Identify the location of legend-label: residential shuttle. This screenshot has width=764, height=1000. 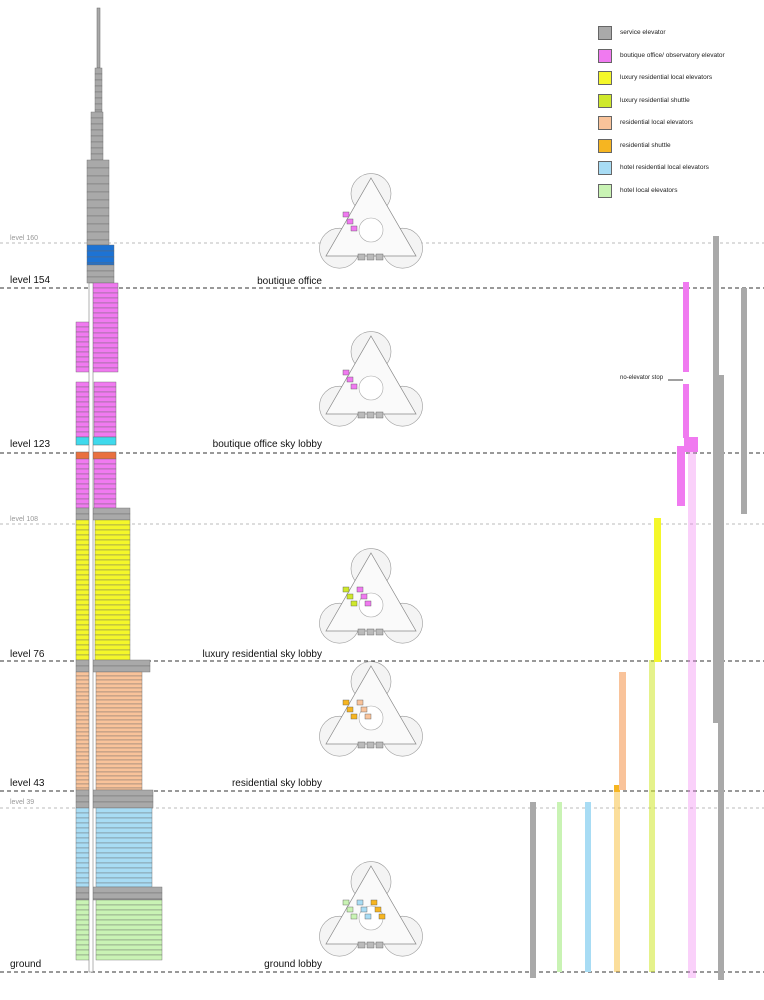
(645, 145).